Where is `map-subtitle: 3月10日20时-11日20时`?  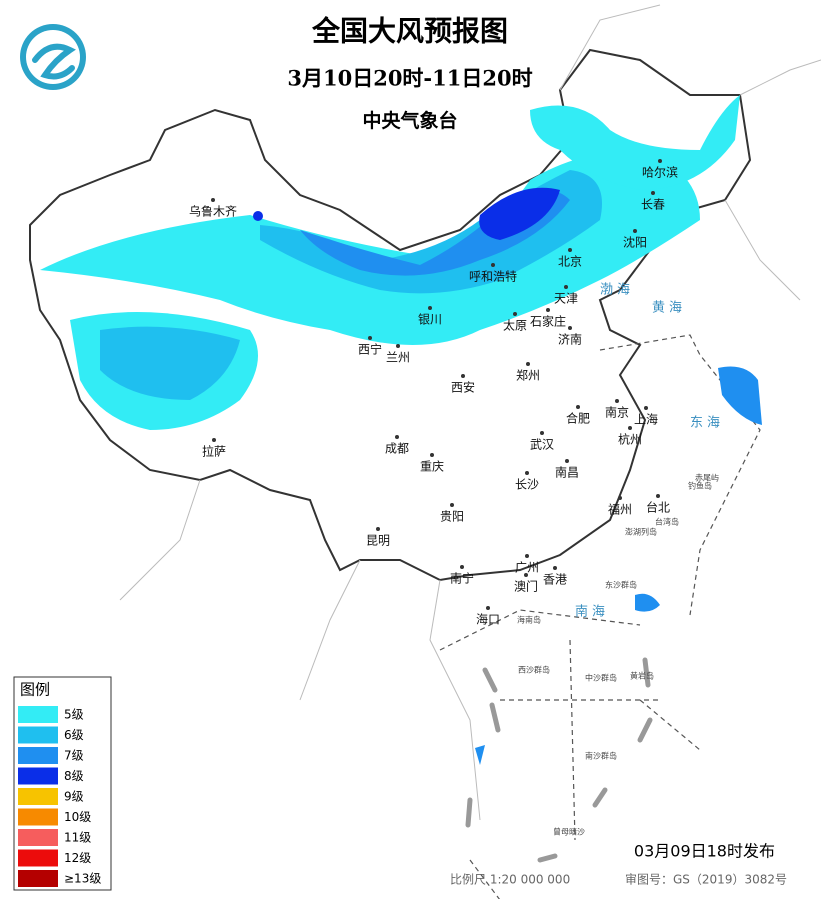
map-subtitle: 3月10日20时-11日20时 is located at coordinates (409, 78).